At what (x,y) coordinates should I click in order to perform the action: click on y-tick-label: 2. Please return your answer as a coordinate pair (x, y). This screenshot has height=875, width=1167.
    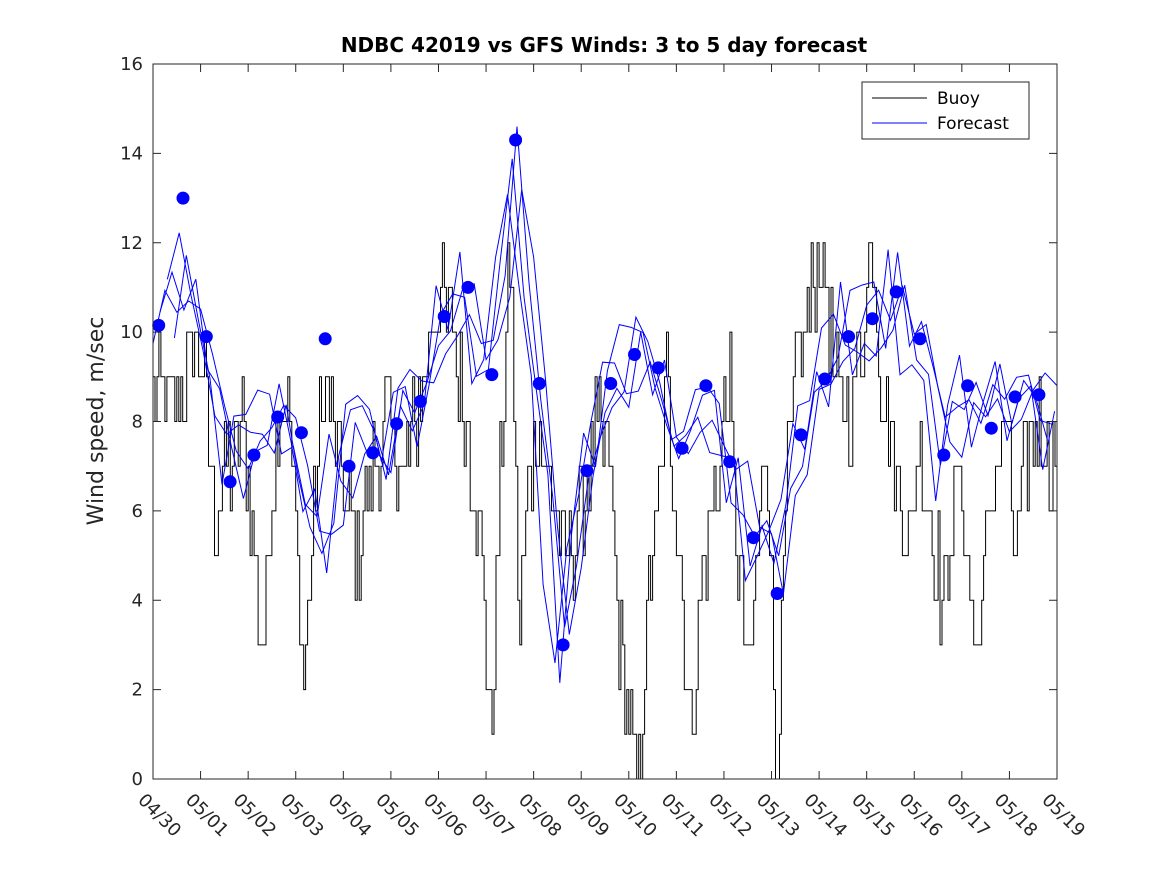
    Looking at the image, I should click on (137, 690).